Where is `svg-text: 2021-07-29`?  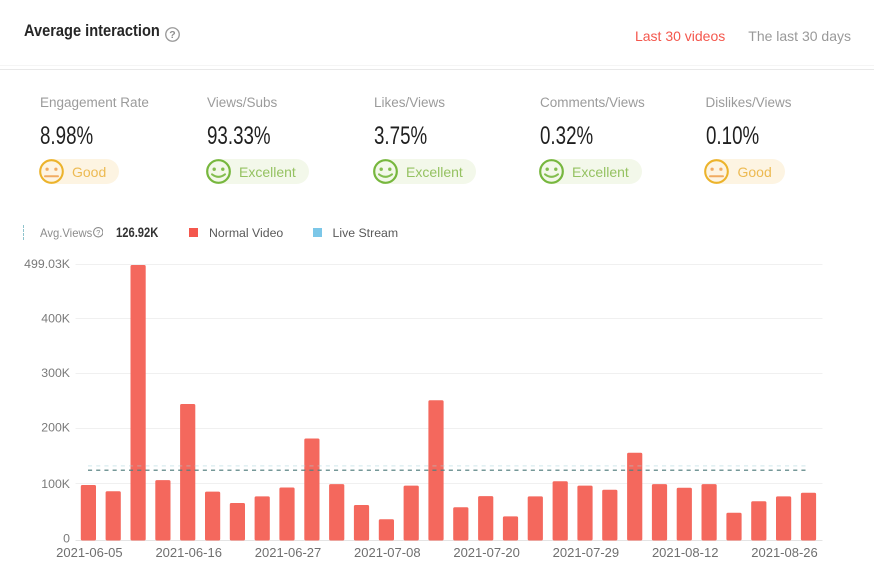 svg-text: 2021-07-29 is located at coordinates (586, 552).